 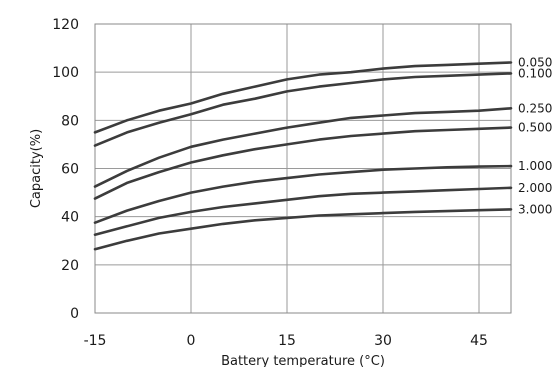 What do you see at coordinates (303, 360) in the screenshot?
I see `x-axis-title: Battery temperature (°C)` at bounding box center [303, 360].